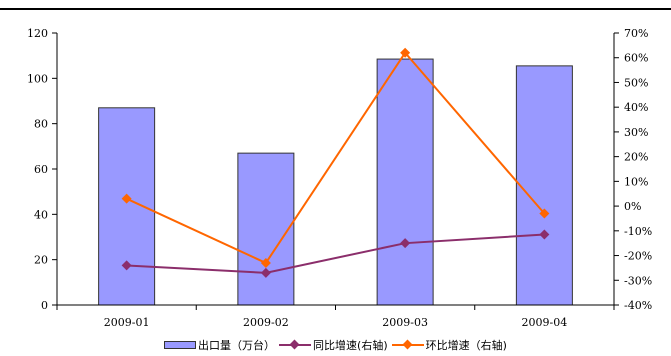  What do you see at coordinates (127, 322) in the screenshot?
I see `x-tick-label: 2009-01` at bounding box center [127, 322].